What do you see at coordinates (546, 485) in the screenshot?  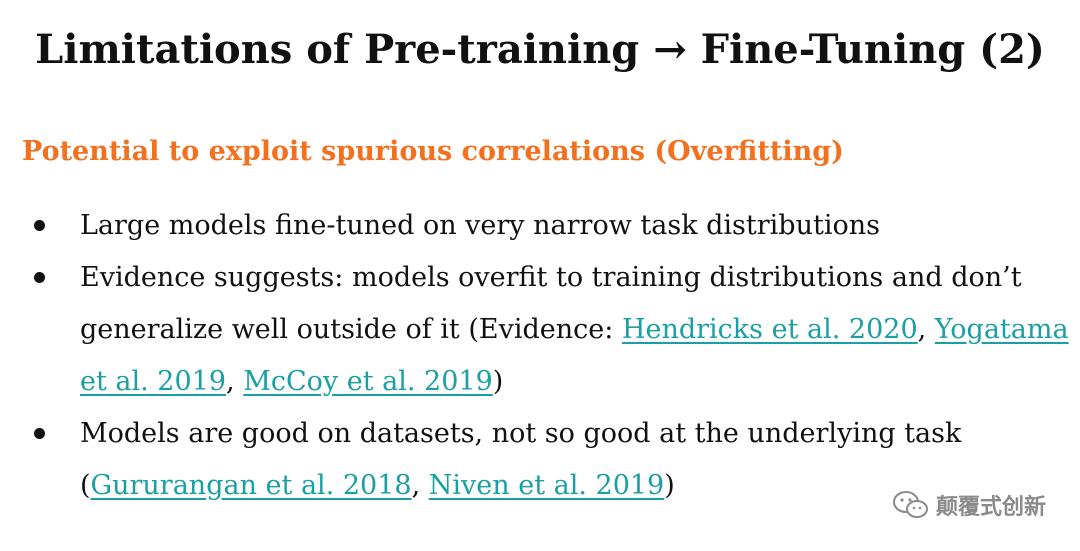 I see `reference-link-niven: Niven et al. 2019` at bounding box center [546, 485].